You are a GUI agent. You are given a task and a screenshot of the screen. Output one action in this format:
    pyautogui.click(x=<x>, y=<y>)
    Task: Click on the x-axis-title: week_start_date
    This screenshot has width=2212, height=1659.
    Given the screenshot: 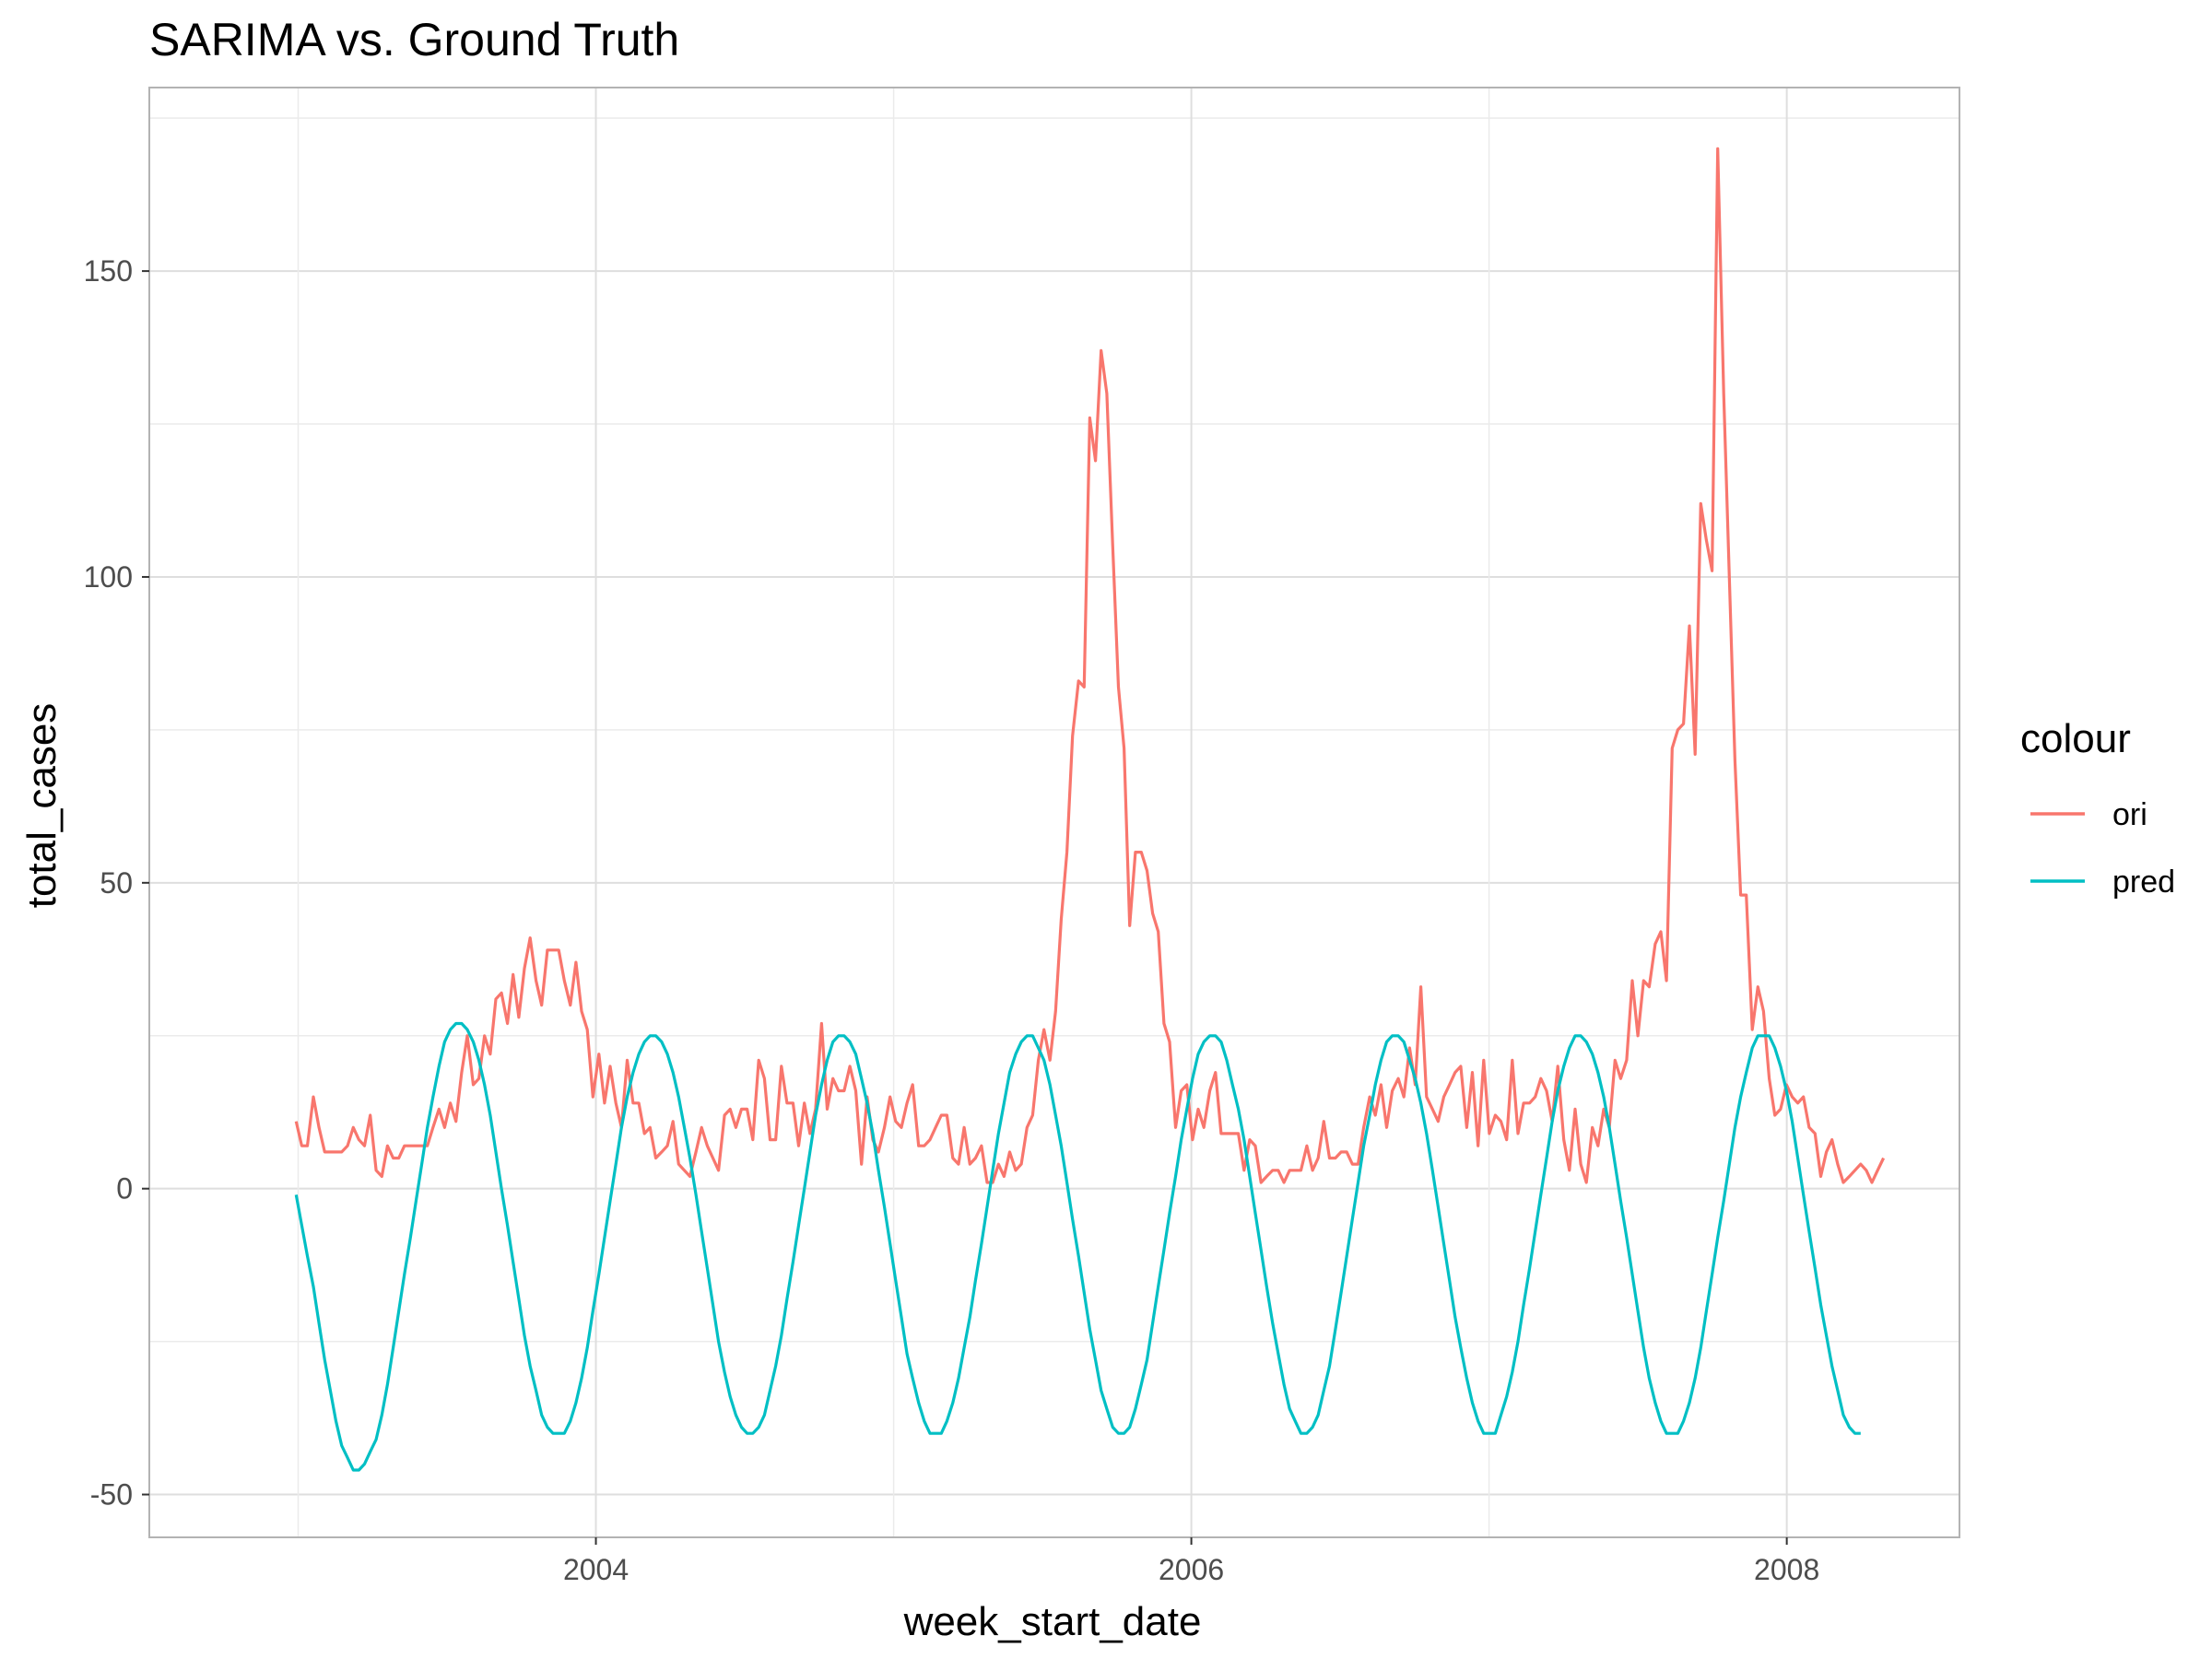 What is the action you would take?
    pyautogui.click(x=1052, y=1621)
    